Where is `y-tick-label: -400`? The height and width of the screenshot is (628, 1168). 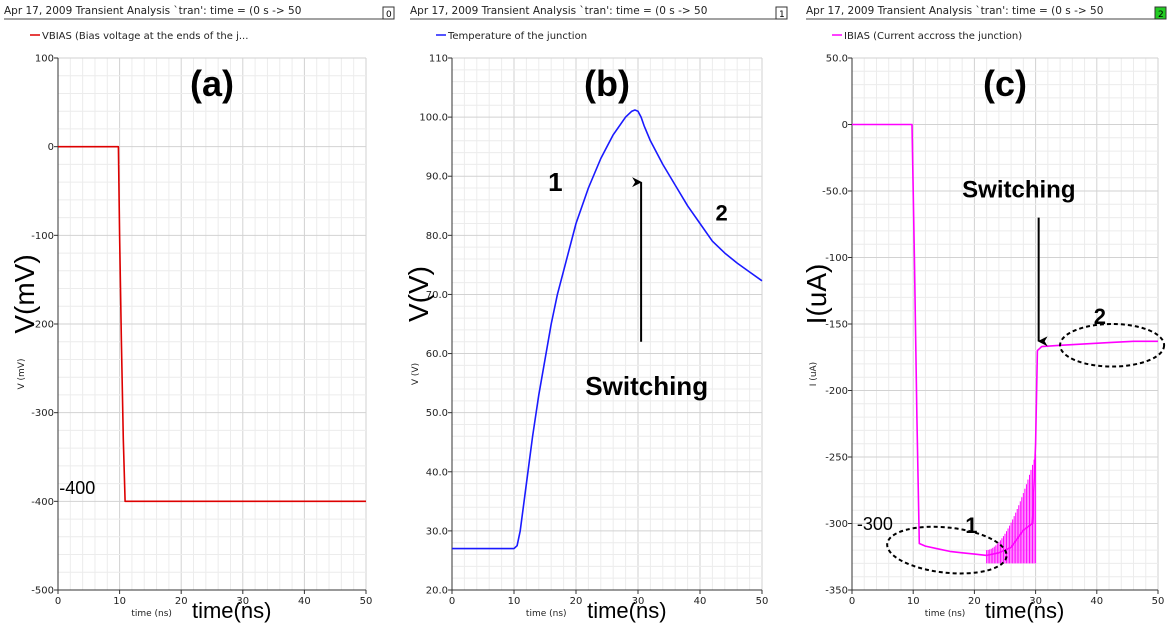
y-tick-label: -400 is located at coordinates (42, 502).